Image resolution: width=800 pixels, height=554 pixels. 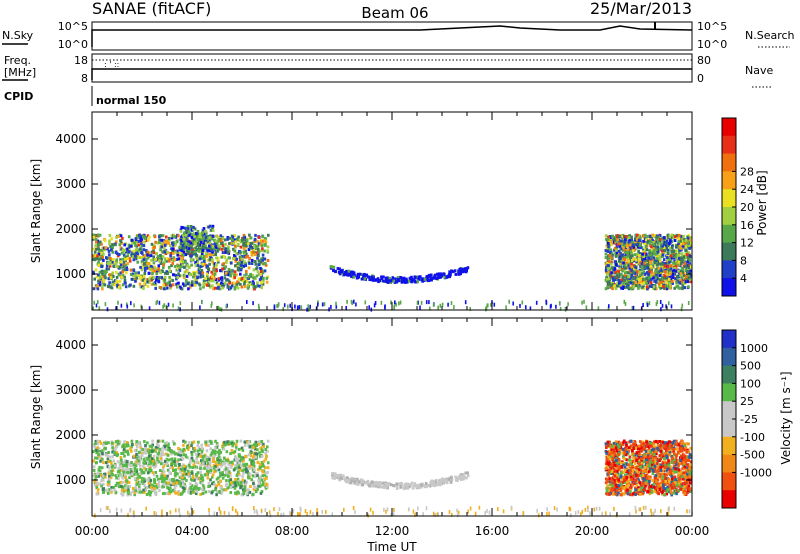 I want to click on freq-tick-low: 8, so click(x=84, y=78).